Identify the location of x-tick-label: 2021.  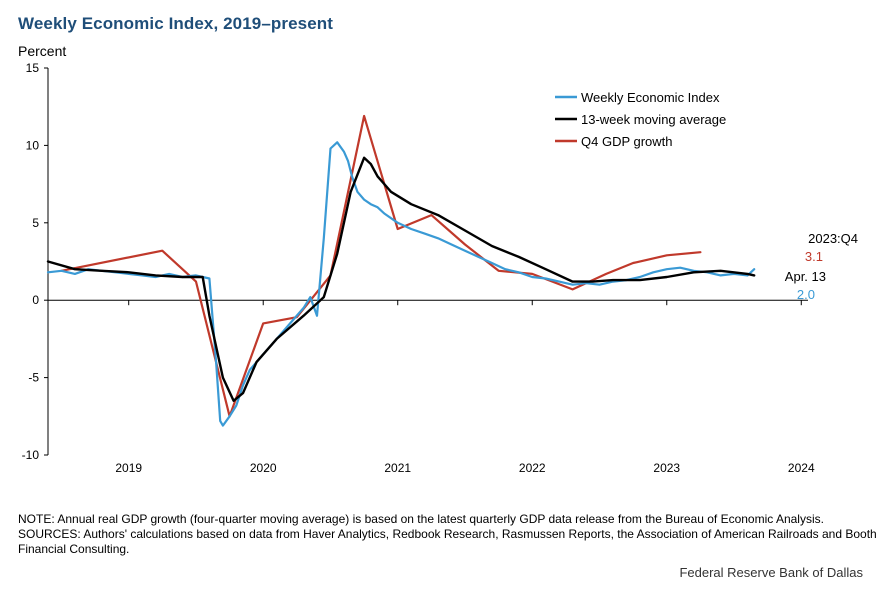
(397, 468).